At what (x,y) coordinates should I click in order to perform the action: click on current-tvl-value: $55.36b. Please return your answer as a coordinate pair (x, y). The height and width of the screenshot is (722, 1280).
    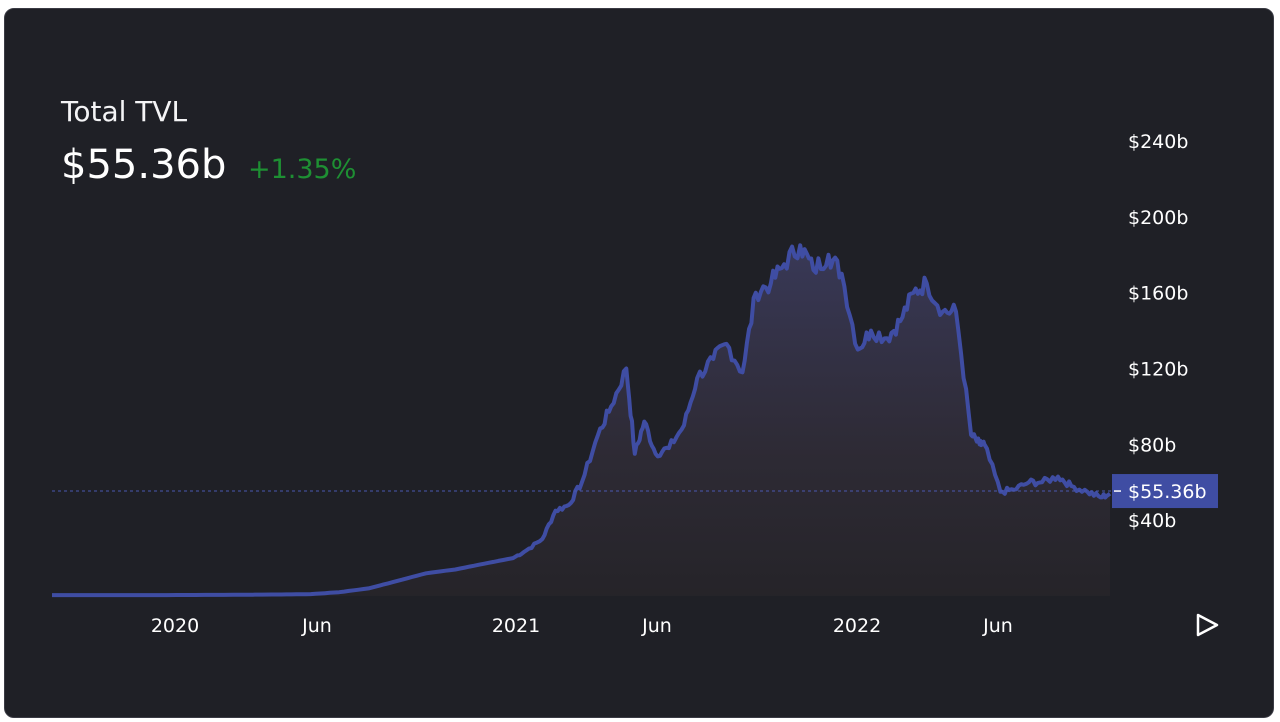
    Looking at the image, I should click on (144, 165).